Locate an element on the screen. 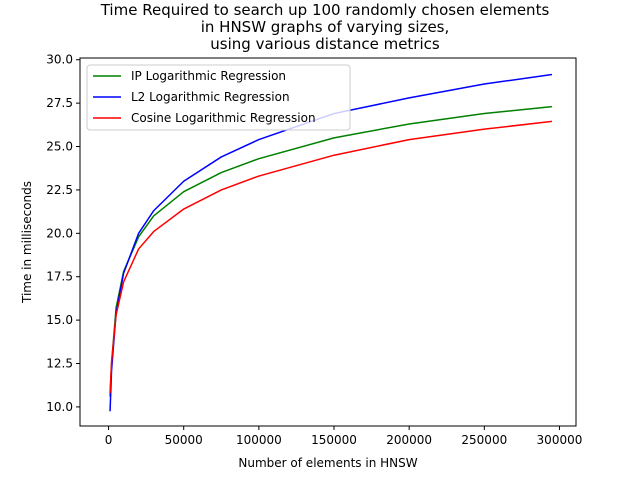 Image resolution: width=640 pixels, height=480 pixels. x-tick-label: 50000 is located at coordinates (184, 440).